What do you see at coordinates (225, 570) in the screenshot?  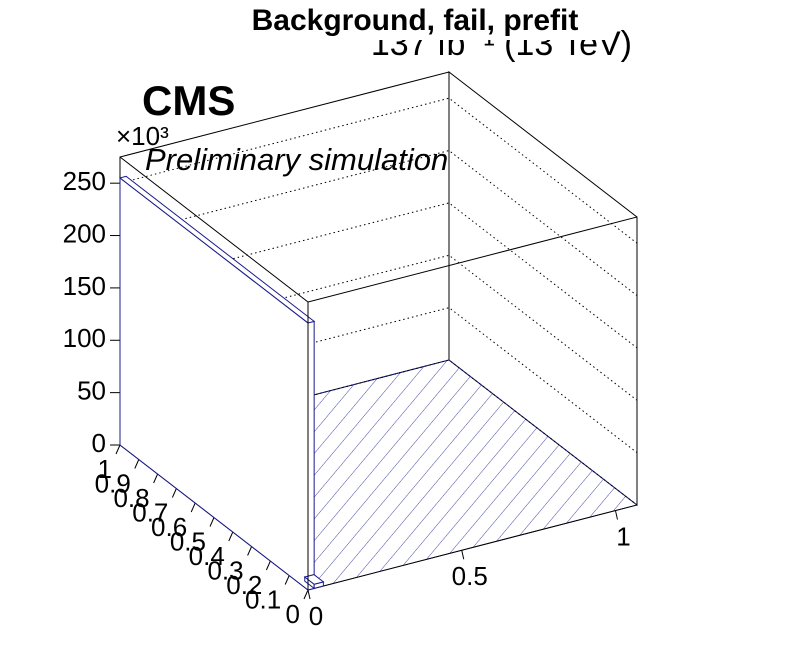 I see `y-tick-label: 0.3` at bounding box center [225, 570].